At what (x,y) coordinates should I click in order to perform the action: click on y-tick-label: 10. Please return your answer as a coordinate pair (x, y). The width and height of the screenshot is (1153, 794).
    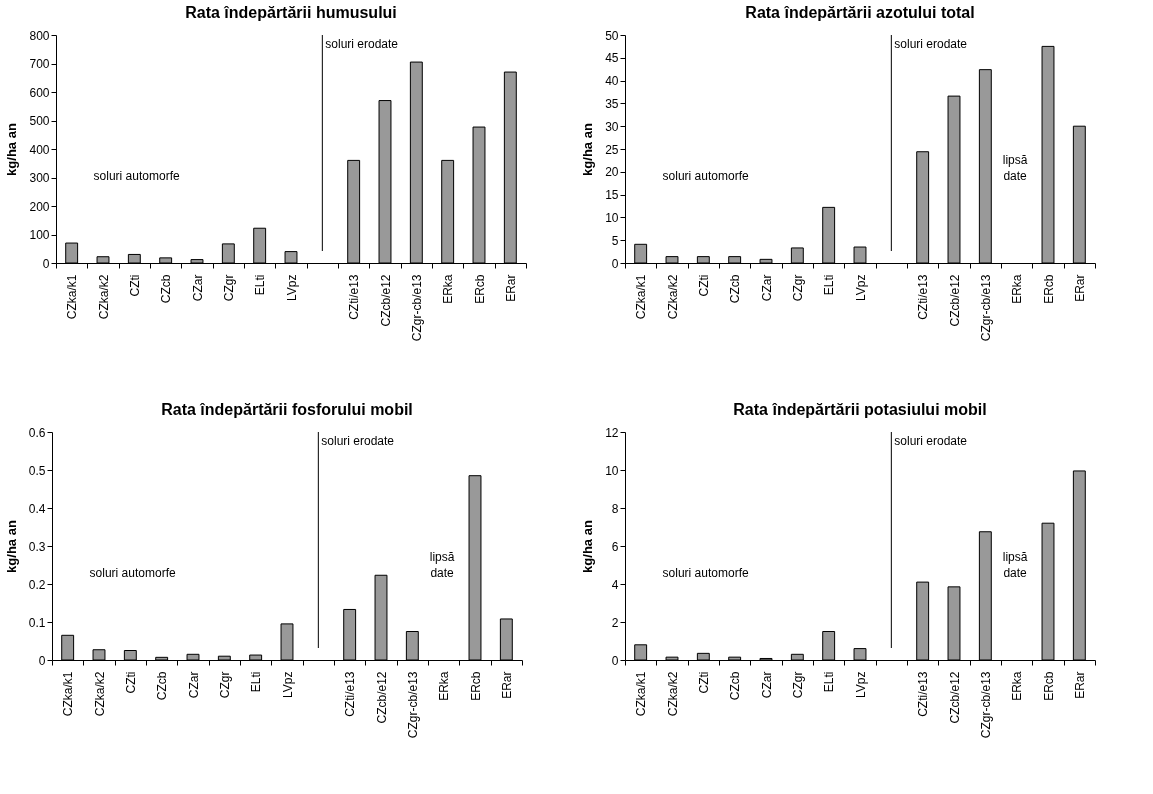
    Looking at the image, I should click on (612, 470).